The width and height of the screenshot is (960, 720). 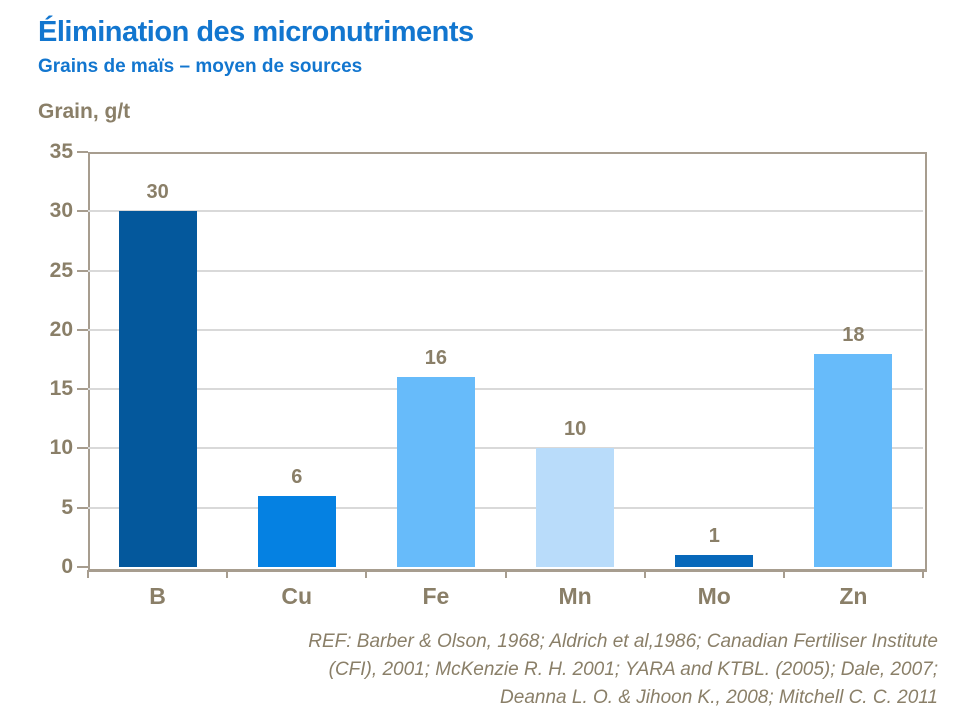 What do you see at coordinates (297, 596) in the screenshot?
I see `x-tick-label: Cu` at bounding box center [297, 596].